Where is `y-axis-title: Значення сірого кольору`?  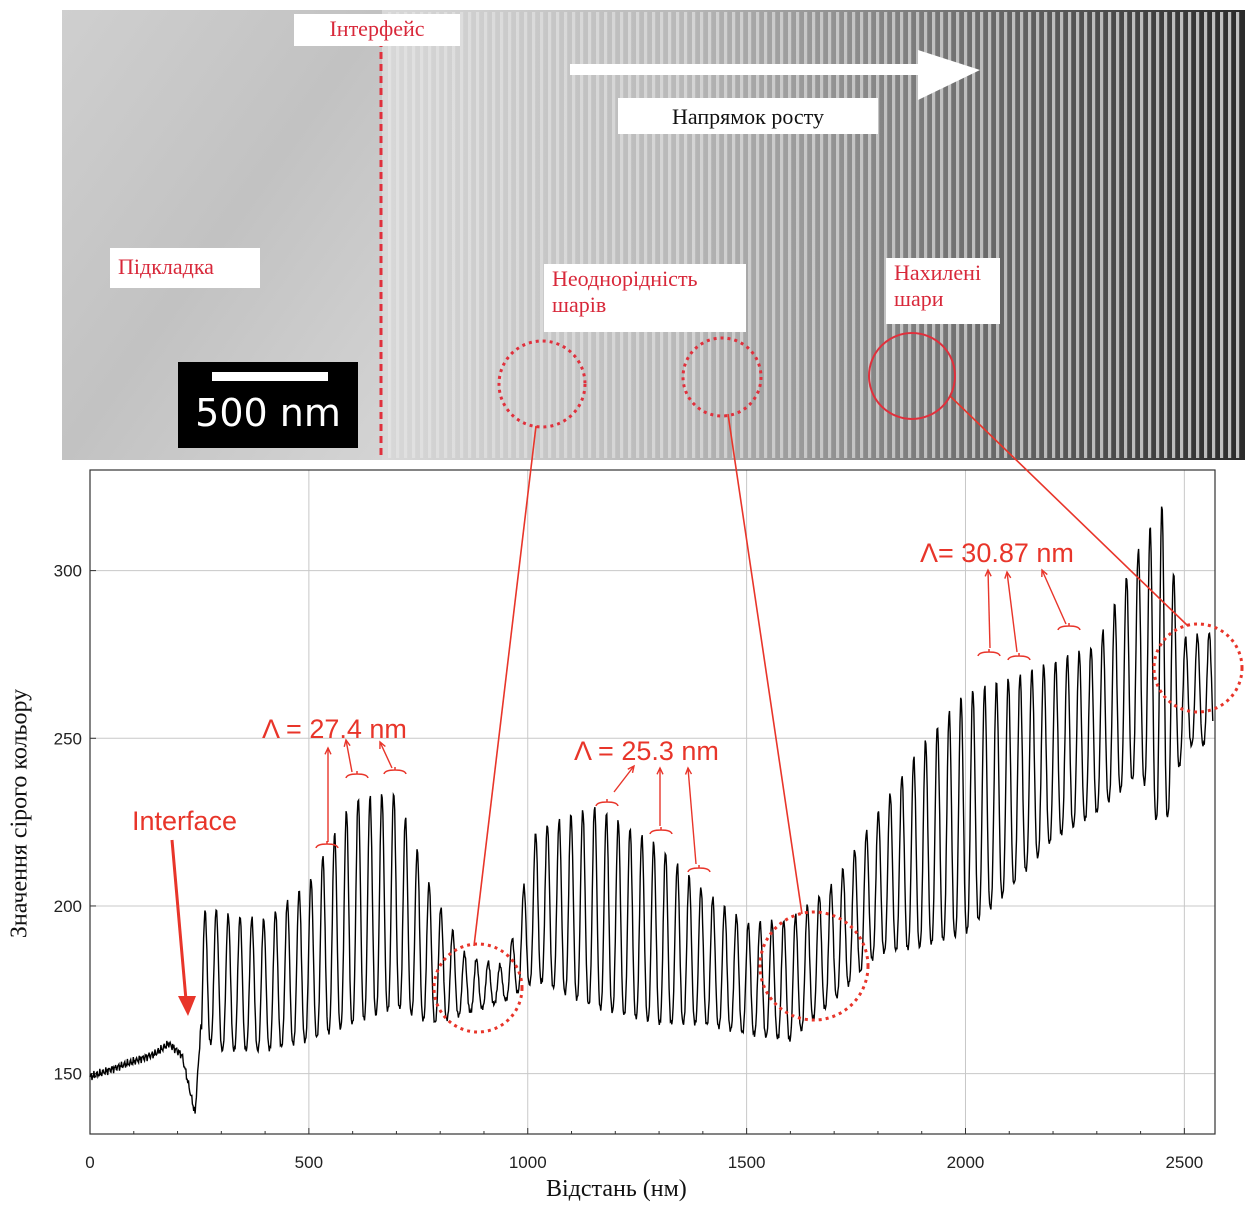
y-axis-title: Значення сірого кольору is located at coordinates (19, 813).